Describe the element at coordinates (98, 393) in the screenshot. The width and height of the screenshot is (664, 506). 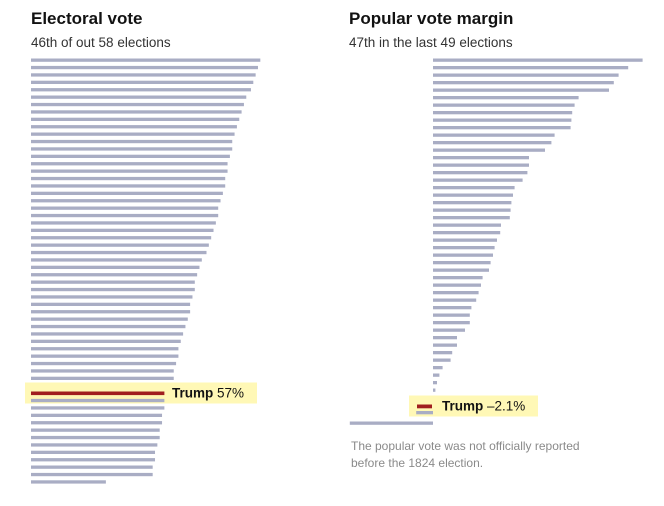
I see `highlight-bar` at that location.